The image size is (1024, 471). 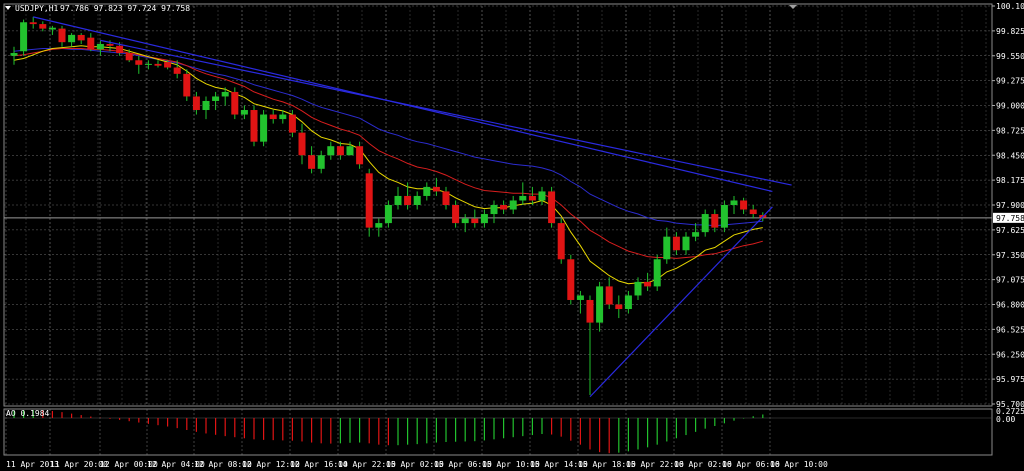 What do you see at coordinates (515, 415) in the screenshot?
I see `indicator-header: AO 0.1984 0.2725 0.00` at bounding box center [515, 415].